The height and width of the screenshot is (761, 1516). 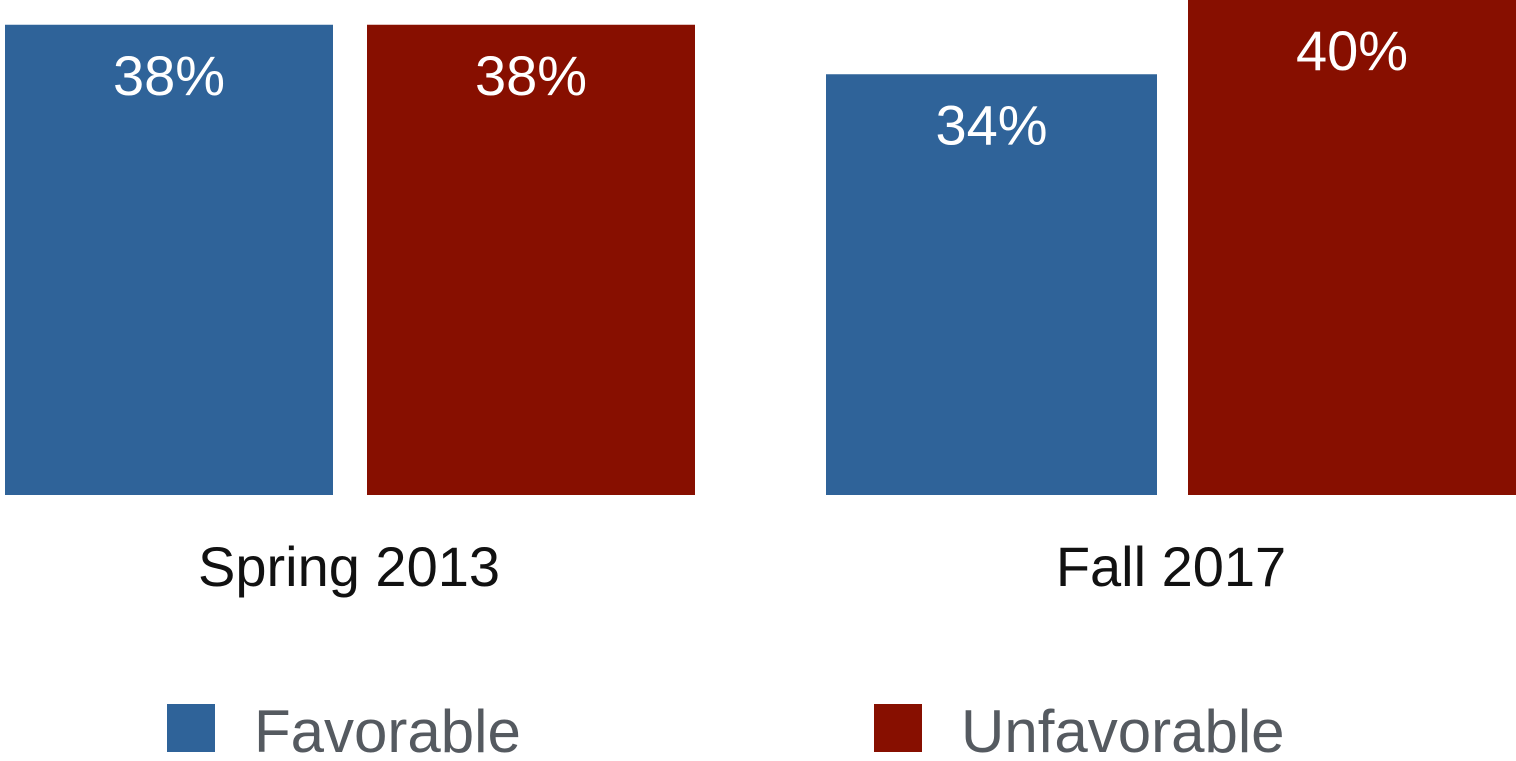 What do you see at coordinates (191, 728) in the screenshot?
I see `legend-swatch-favorable` at bounding box center [191, 728].